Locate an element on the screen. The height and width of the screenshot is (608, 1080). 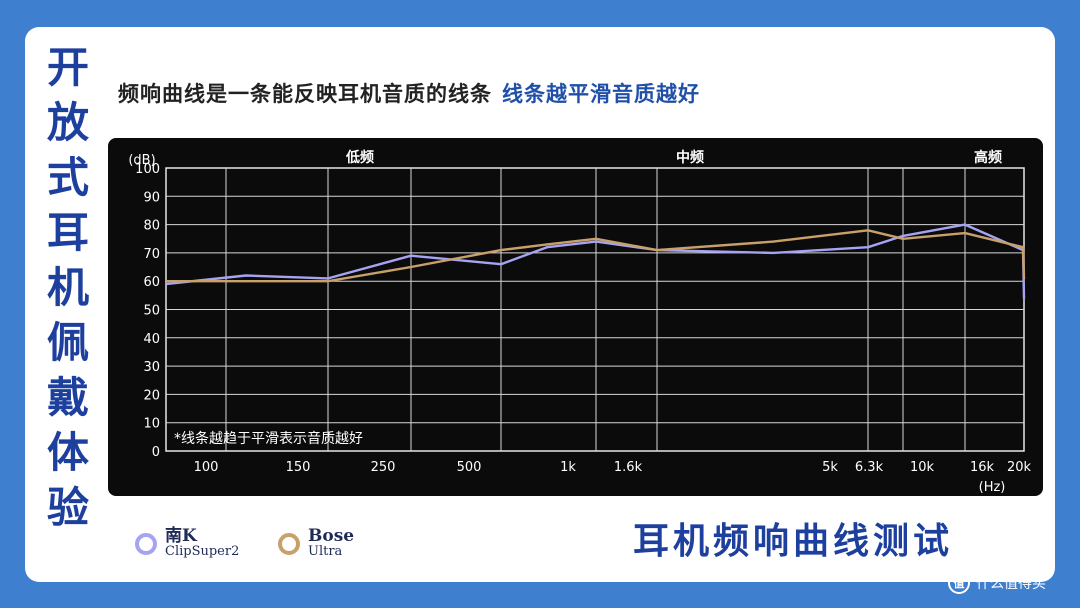
x-tick-label: 10k is located at coordinates (922, 467).